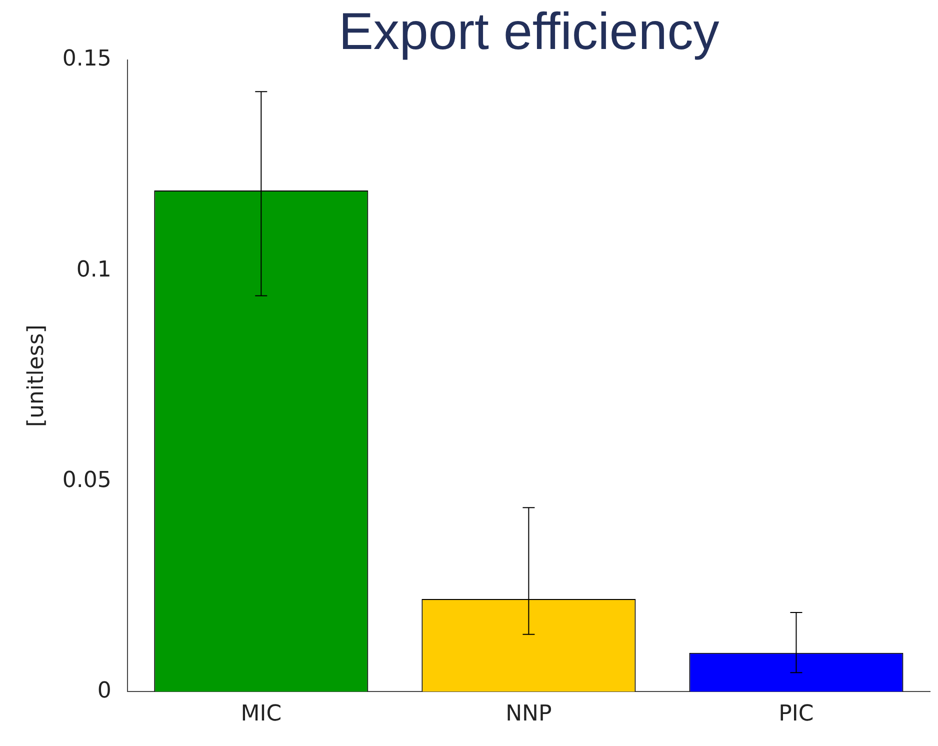 This screenshot has width=938, height=746. Describe the element at coordinates (87, 480) in the screenshot. I see `y-tick-label: 0.05` at that location.